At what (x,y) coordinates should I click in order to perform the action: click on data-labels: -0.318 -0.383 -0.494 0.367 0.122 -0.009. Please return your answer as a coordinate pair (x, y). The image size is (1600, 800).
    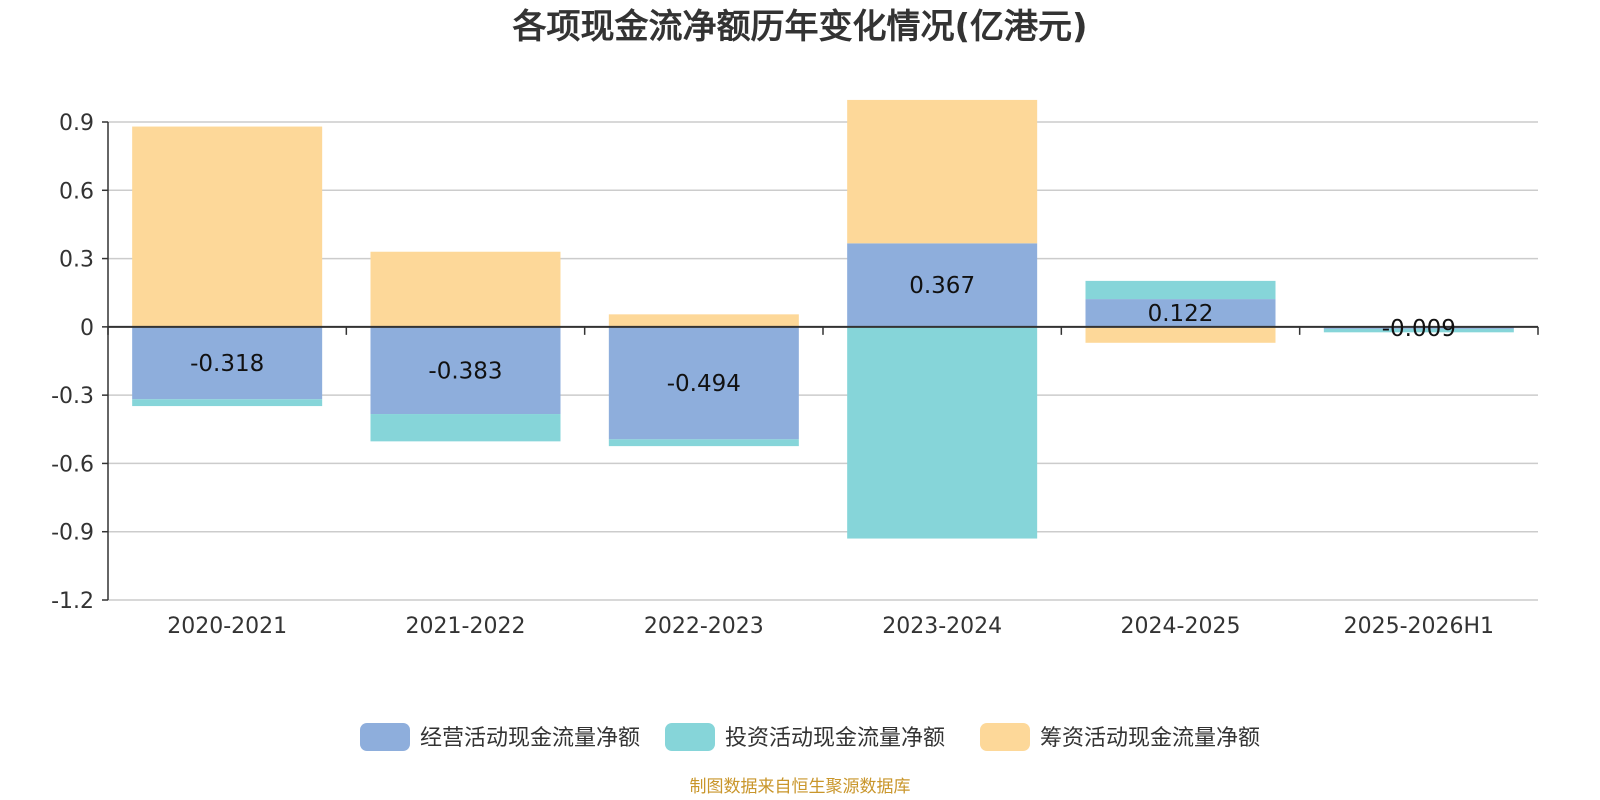
    Looking at the image, I should click on (823, 335).